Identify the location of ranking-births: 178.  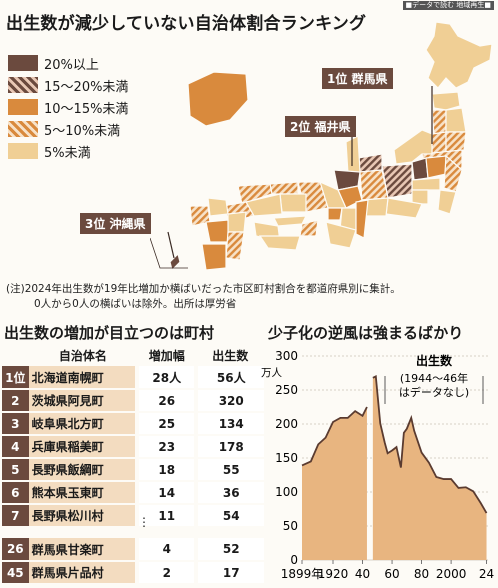
(229, 447).